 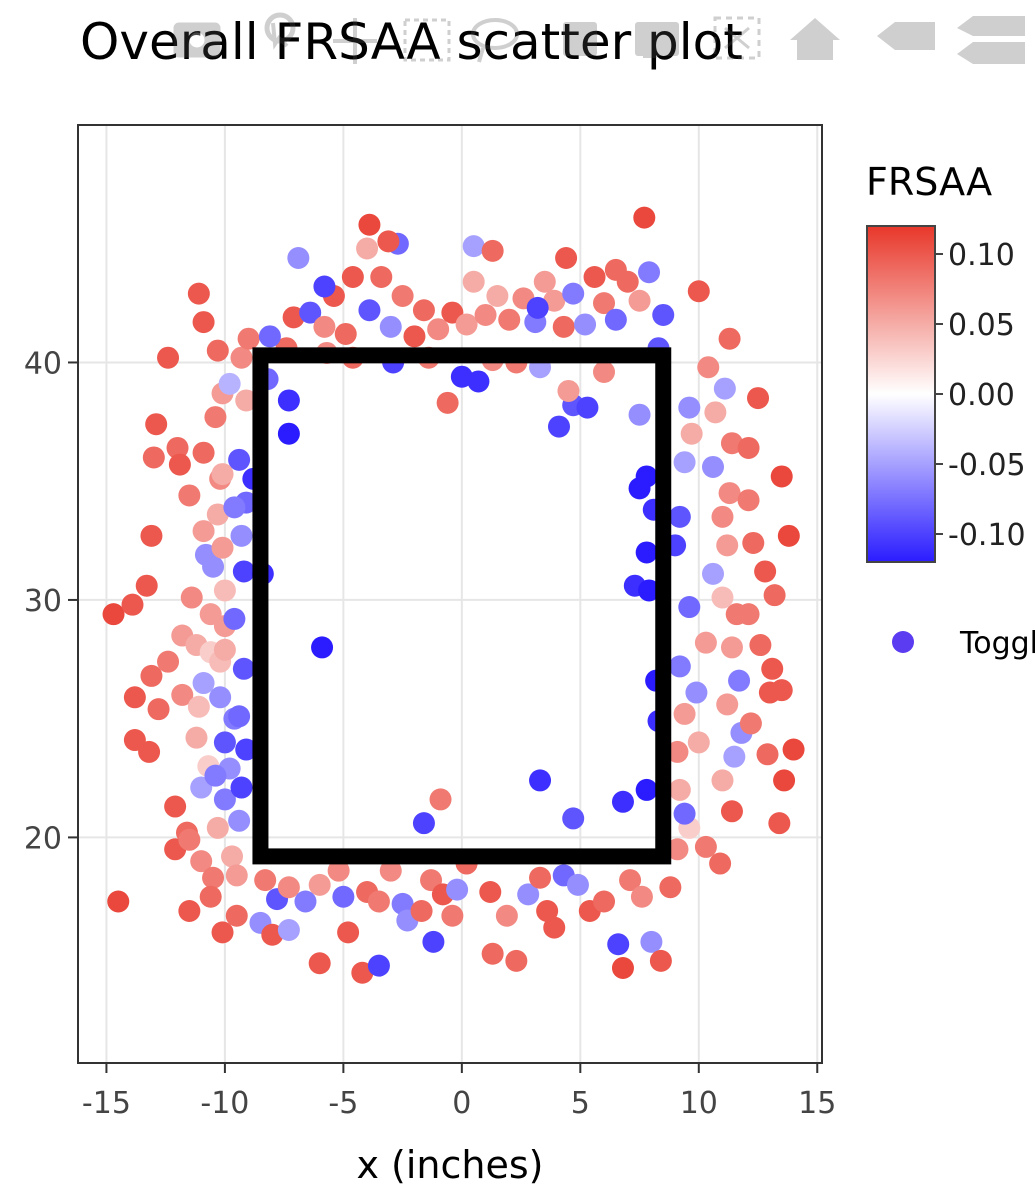 What do you see at coordinates (963, 643) in the screenshot?
I see `legend-item-toggle: Toggle` at bounding box center [963, 643].